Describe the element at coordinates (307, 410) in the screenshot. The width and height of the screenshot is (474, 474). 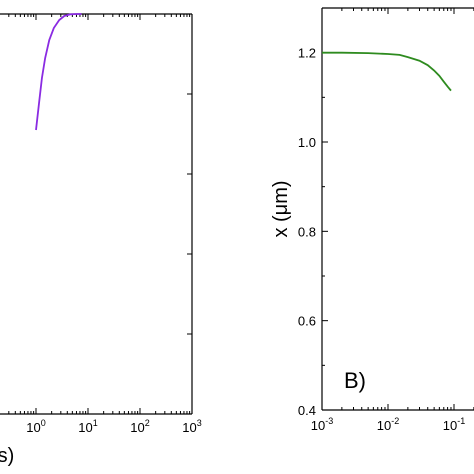
I see `panel-b-y-tick-label: 0.4` at that location.